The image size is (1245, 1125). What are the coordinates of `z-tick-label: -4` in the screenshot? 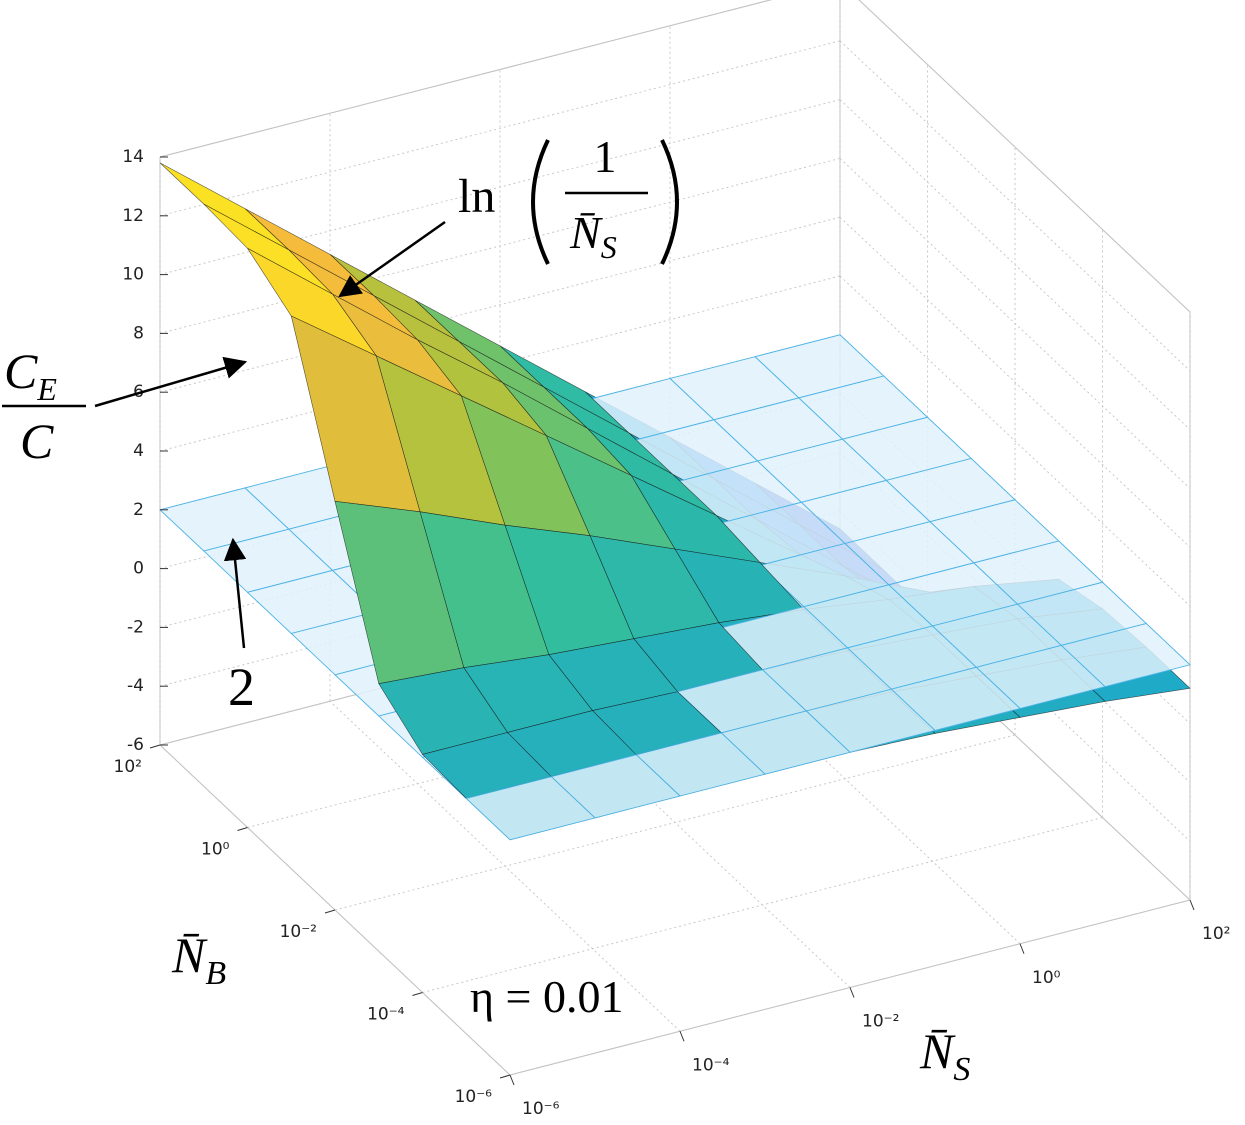 It's located at (135, 686).